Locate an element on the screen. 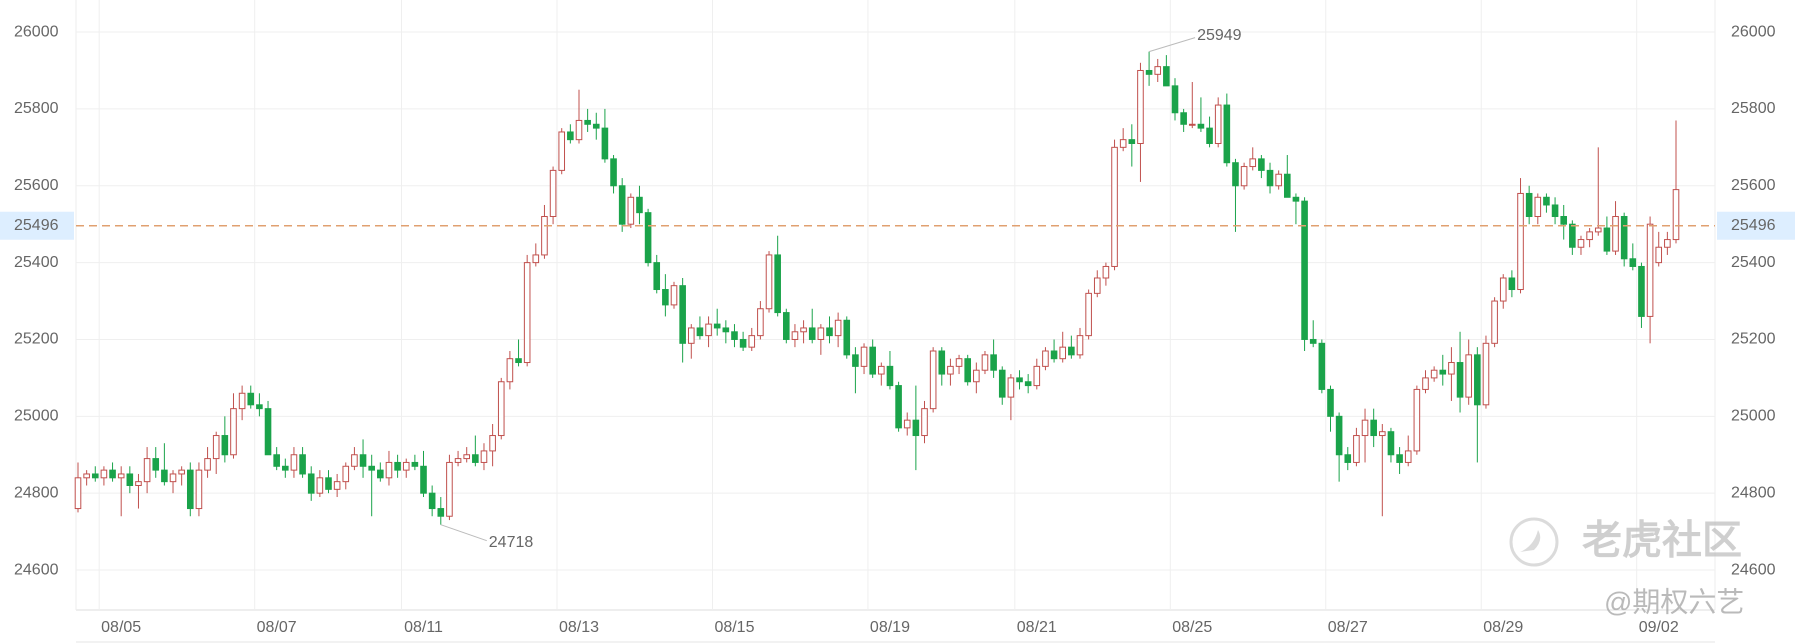  low-leader is located at coordinates (463, 533).